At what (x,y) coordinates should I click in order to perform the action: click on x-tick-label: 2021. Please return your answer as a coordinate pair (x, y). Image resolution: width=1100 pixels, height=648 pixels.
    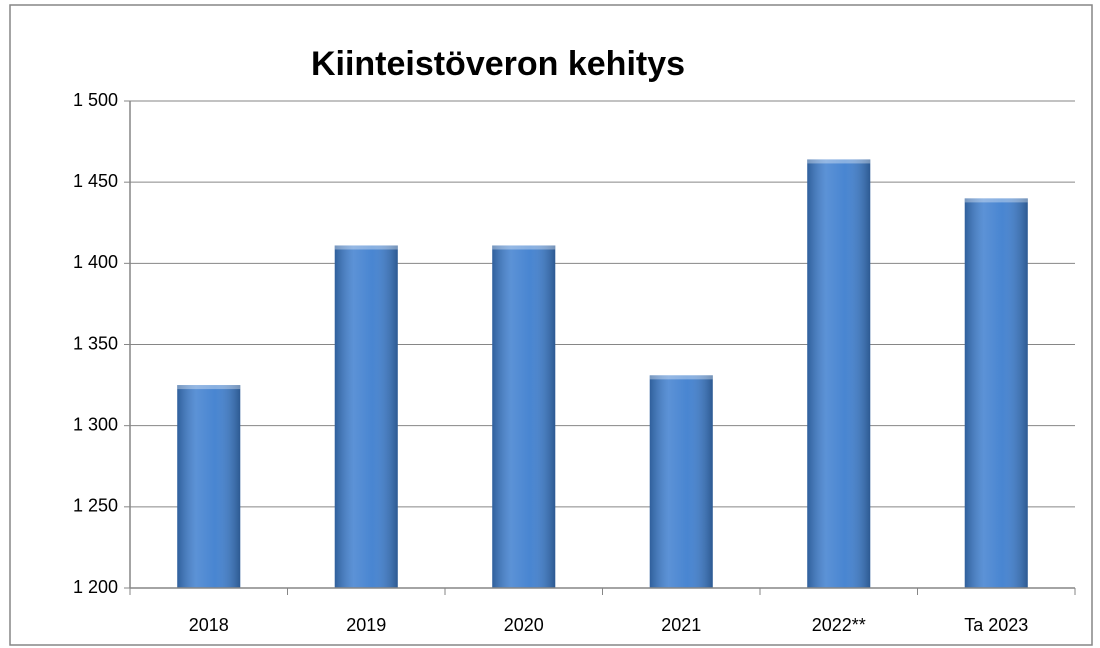
    Looking at the image, I should click on (681, 625).